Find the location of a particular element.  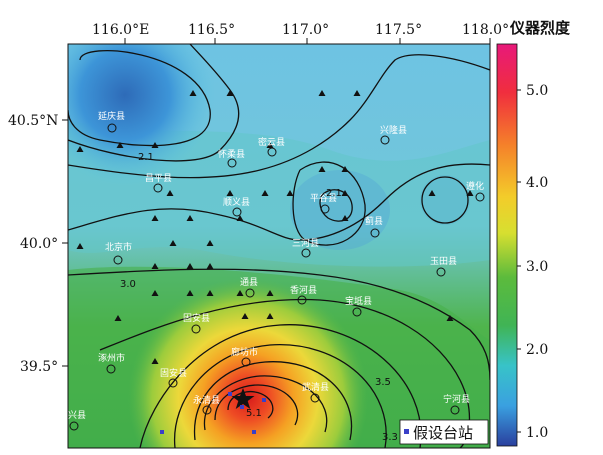

lat-tick-label: 40.0° is located at coordinates (39, 244).